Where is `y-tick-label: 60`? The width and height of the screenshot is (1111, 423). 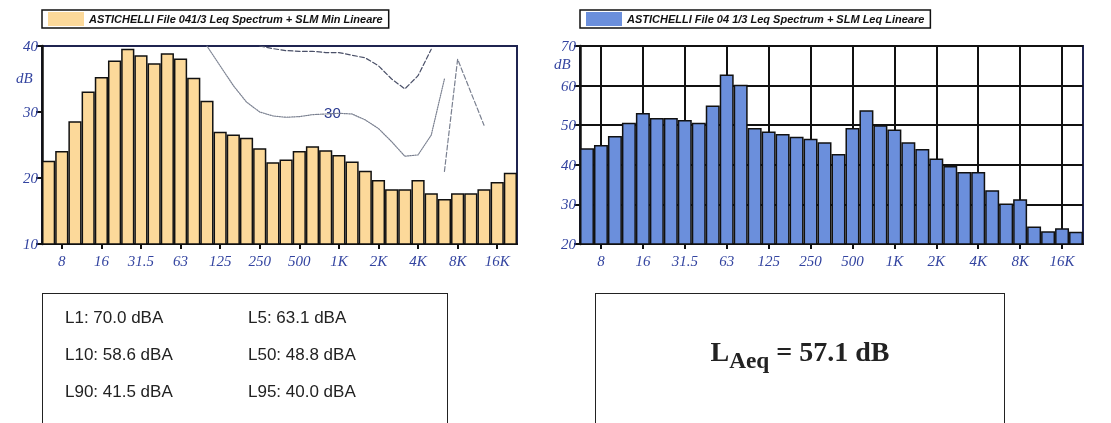 y-tick-label: 60 is located at coordinates (569, 85).